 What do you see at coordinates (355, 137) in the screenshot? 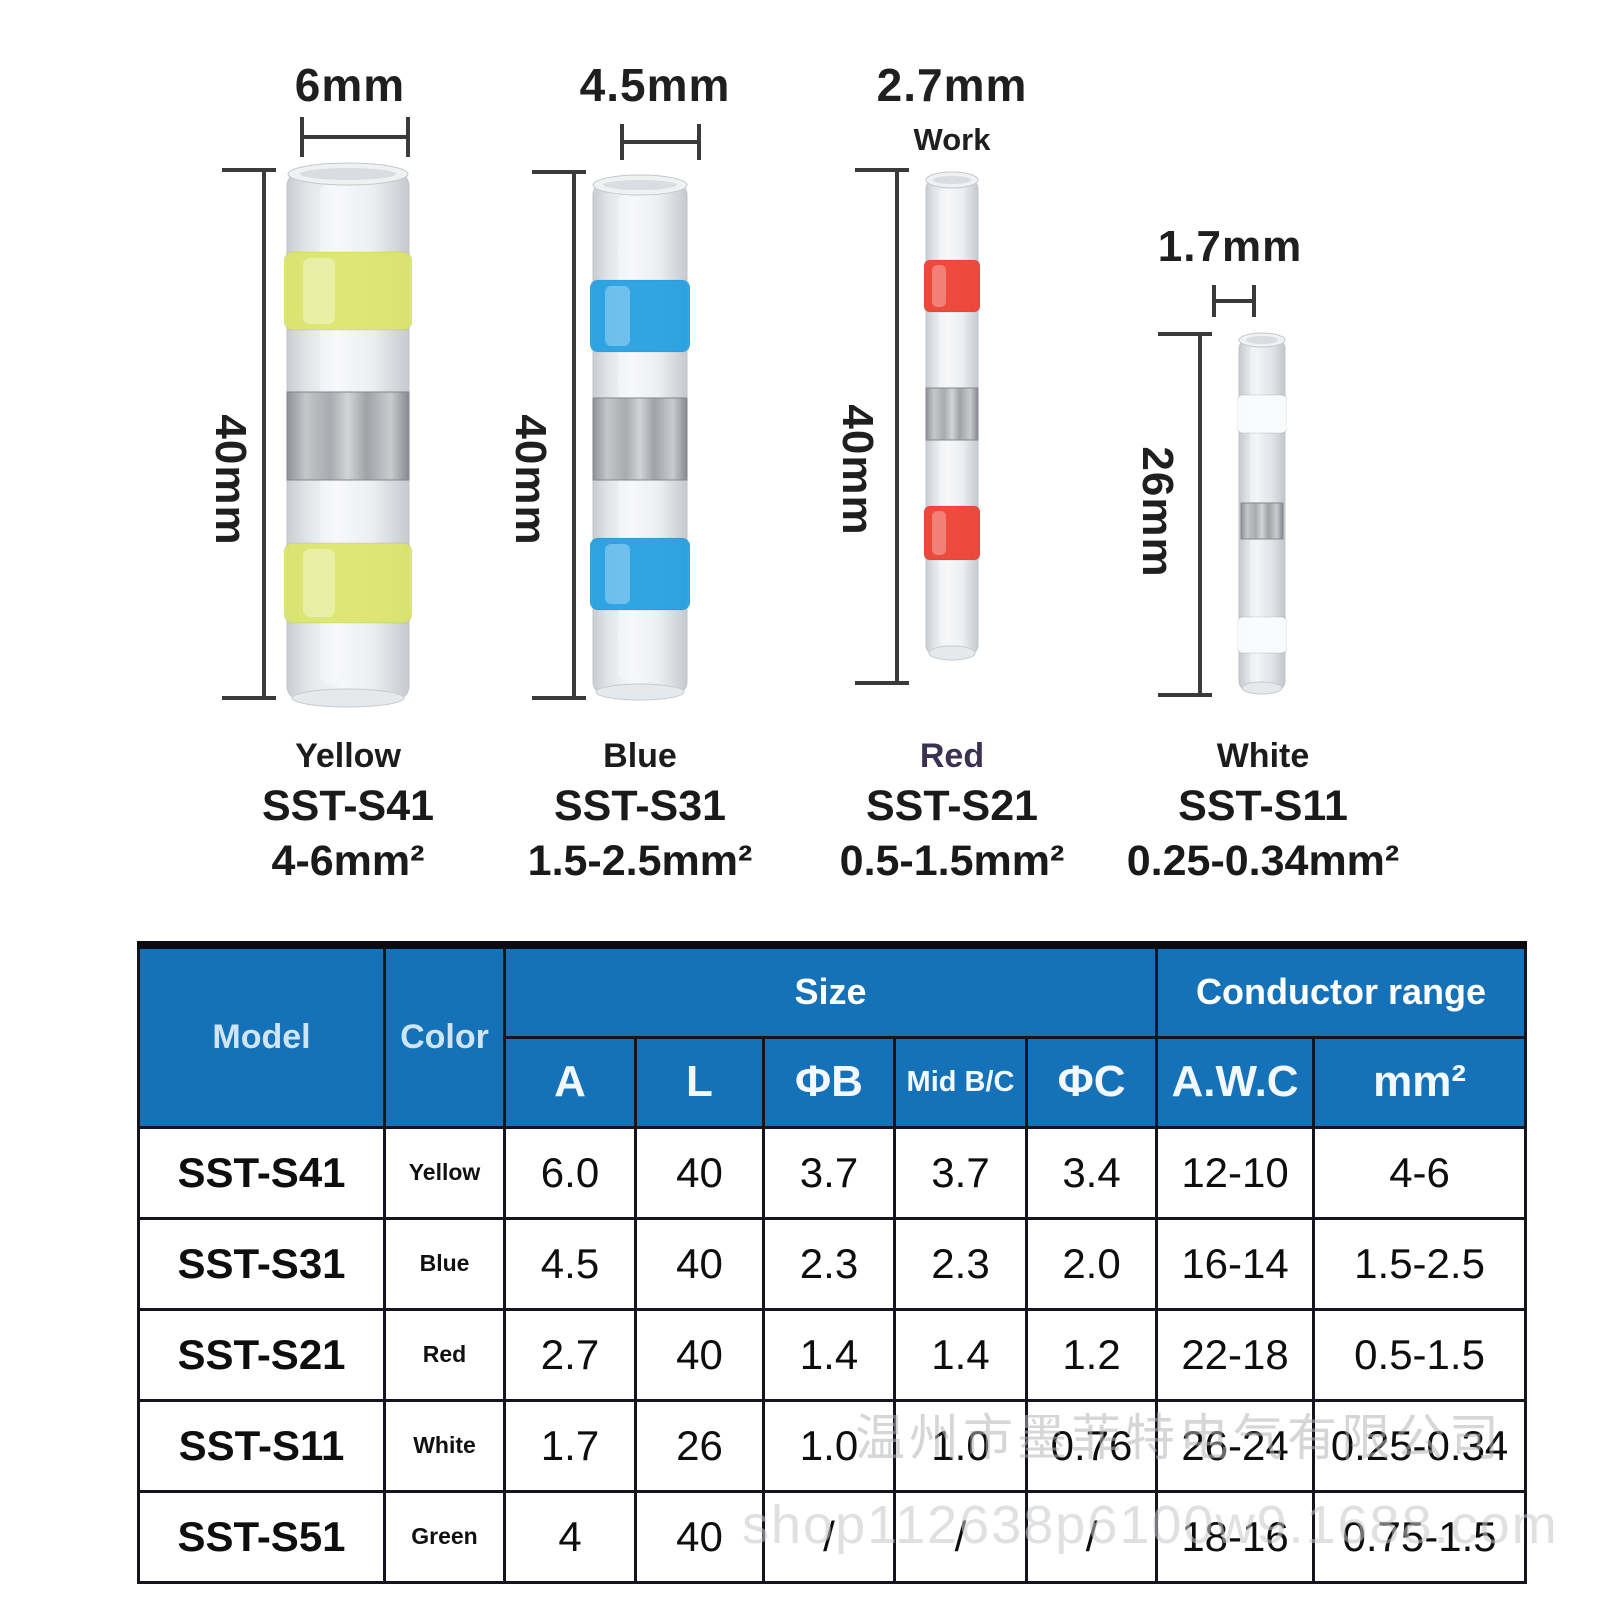
I see `width-bracket-yellow` at bounding box center [355, 137].